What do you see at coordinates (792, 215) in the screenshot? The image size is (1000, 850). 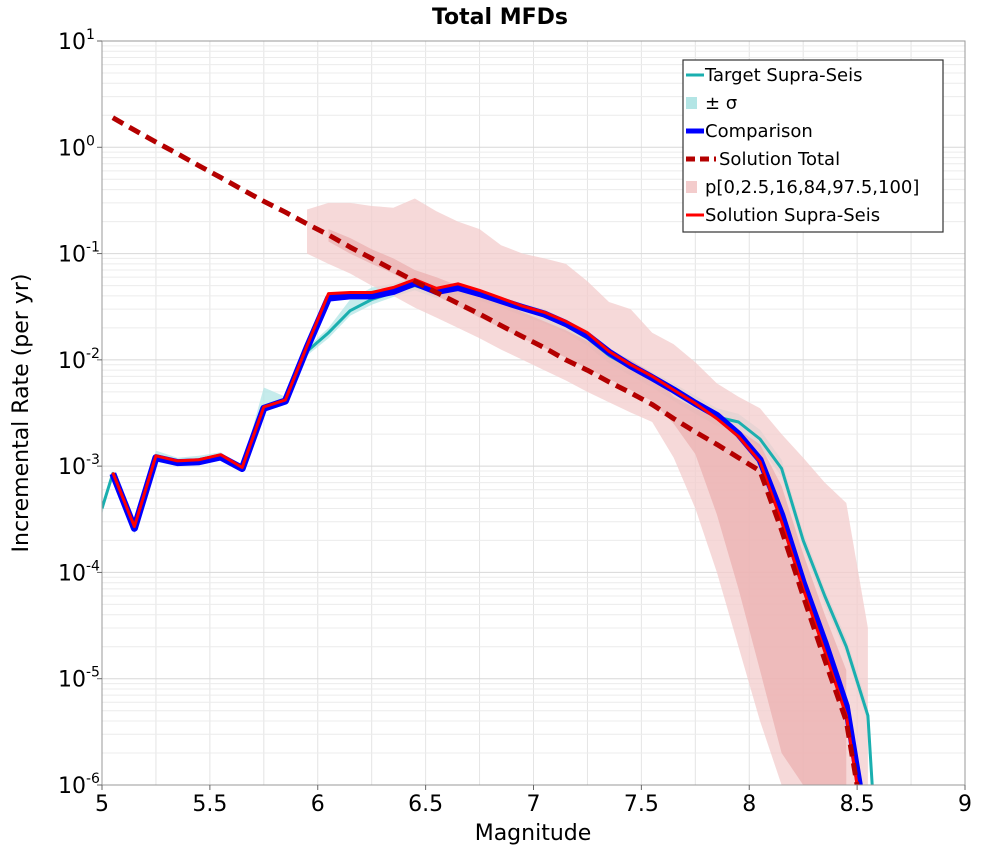 I see `legend-label-solution-supra-seis: Solution Supra-Seis` at bounding box center [792, 215].